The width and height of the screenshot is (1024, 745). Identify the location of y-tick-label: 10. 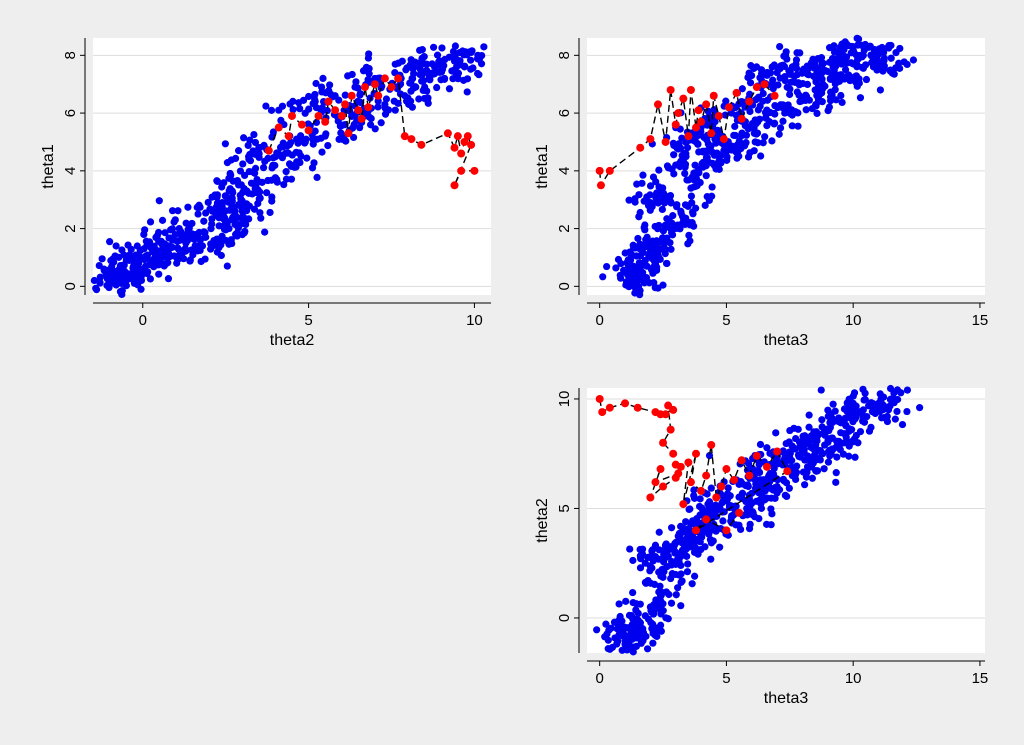
(564, 399).